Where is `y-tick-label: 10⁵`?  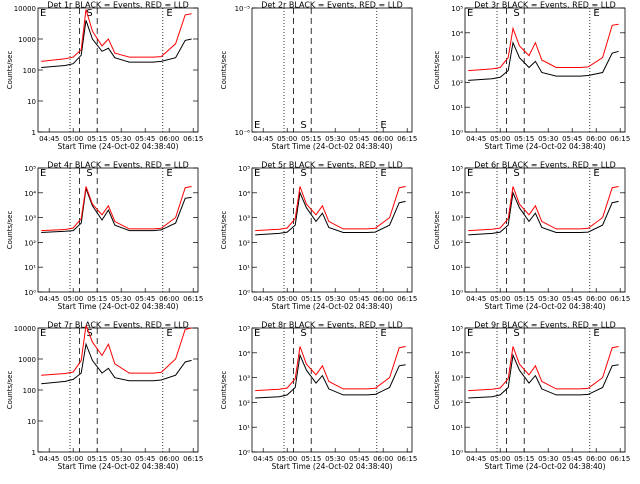
y-tick-label: 10⁵ is located at coordinates (244, 329).